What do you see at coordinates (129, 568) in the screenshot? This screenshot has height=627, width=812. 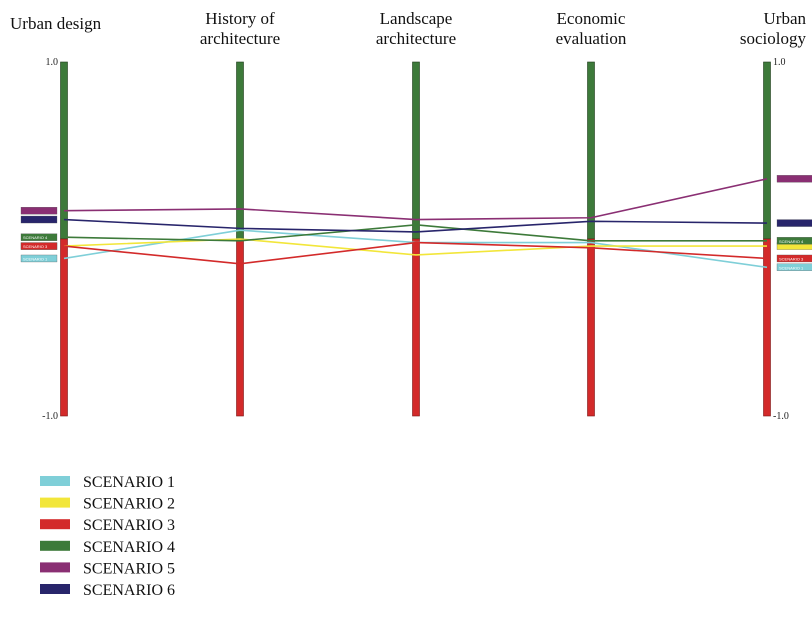 I see `legend-label: SCENARIO 5` at bounding box center [129, 568].